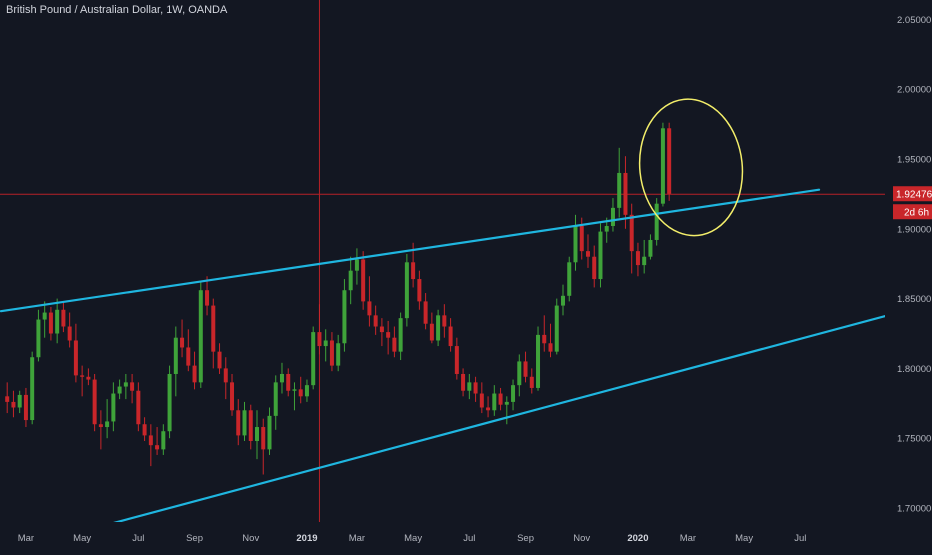 This screenshot has width=932, height=555. What do you see at coordinates (914, 369) in the screenshot?
I see `y-tick-label: 1.80000` at bounding box center [914, 369].